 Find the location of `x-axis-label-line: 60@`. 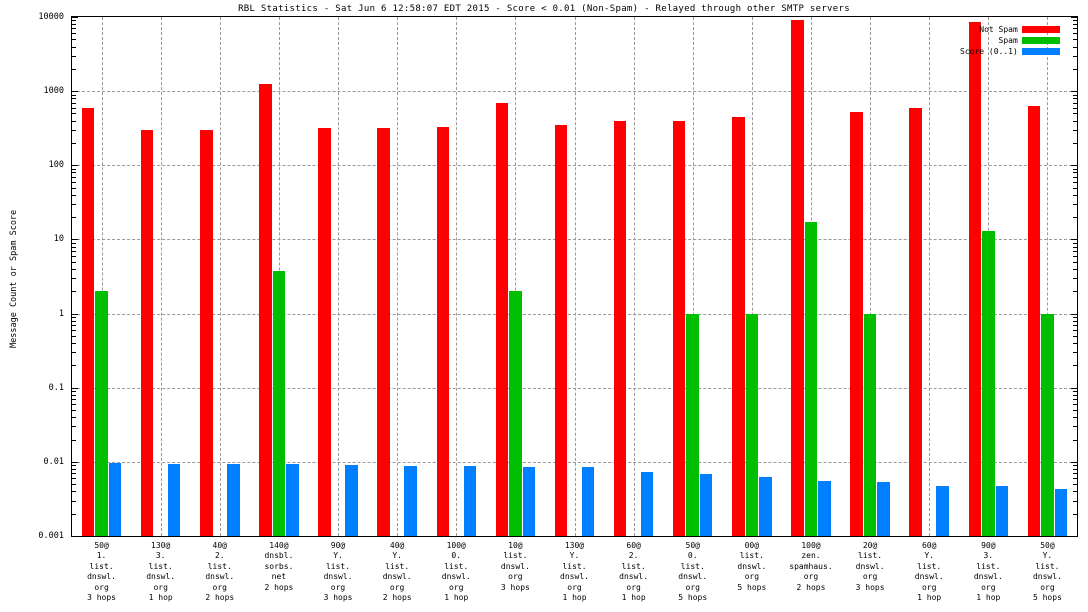

x-axis-label-line: 60@ is located at coordinates (929, 545).